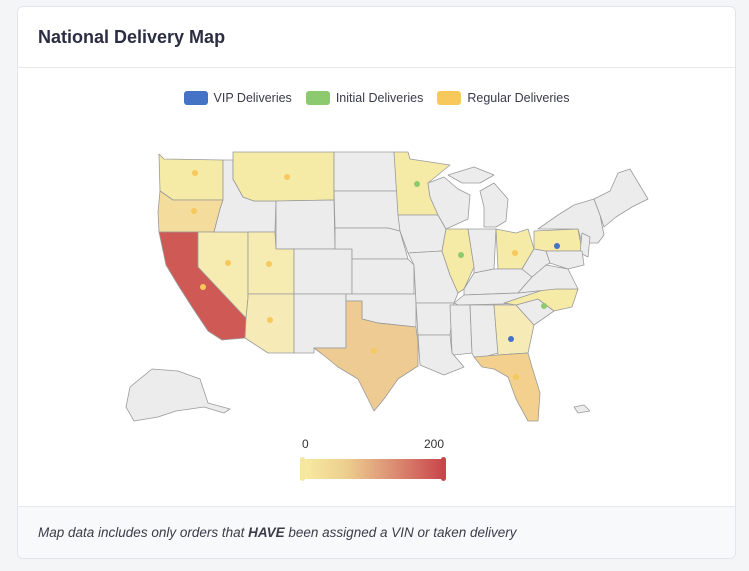 The height and width of the screenshot is (571, 749). I want to click on marker-california, so click(203, 287).